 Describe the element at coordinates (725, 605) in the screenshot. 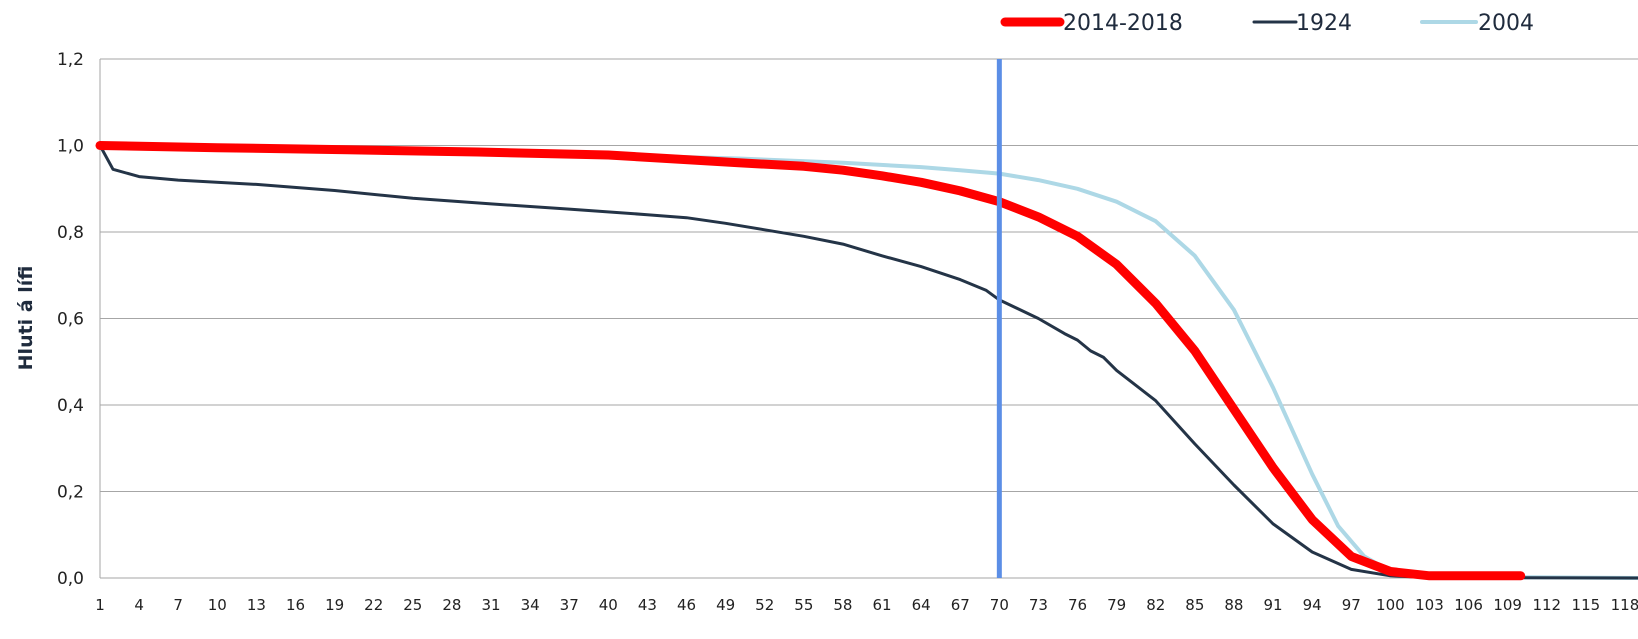

I see `x-tick-label: 49` at that location.